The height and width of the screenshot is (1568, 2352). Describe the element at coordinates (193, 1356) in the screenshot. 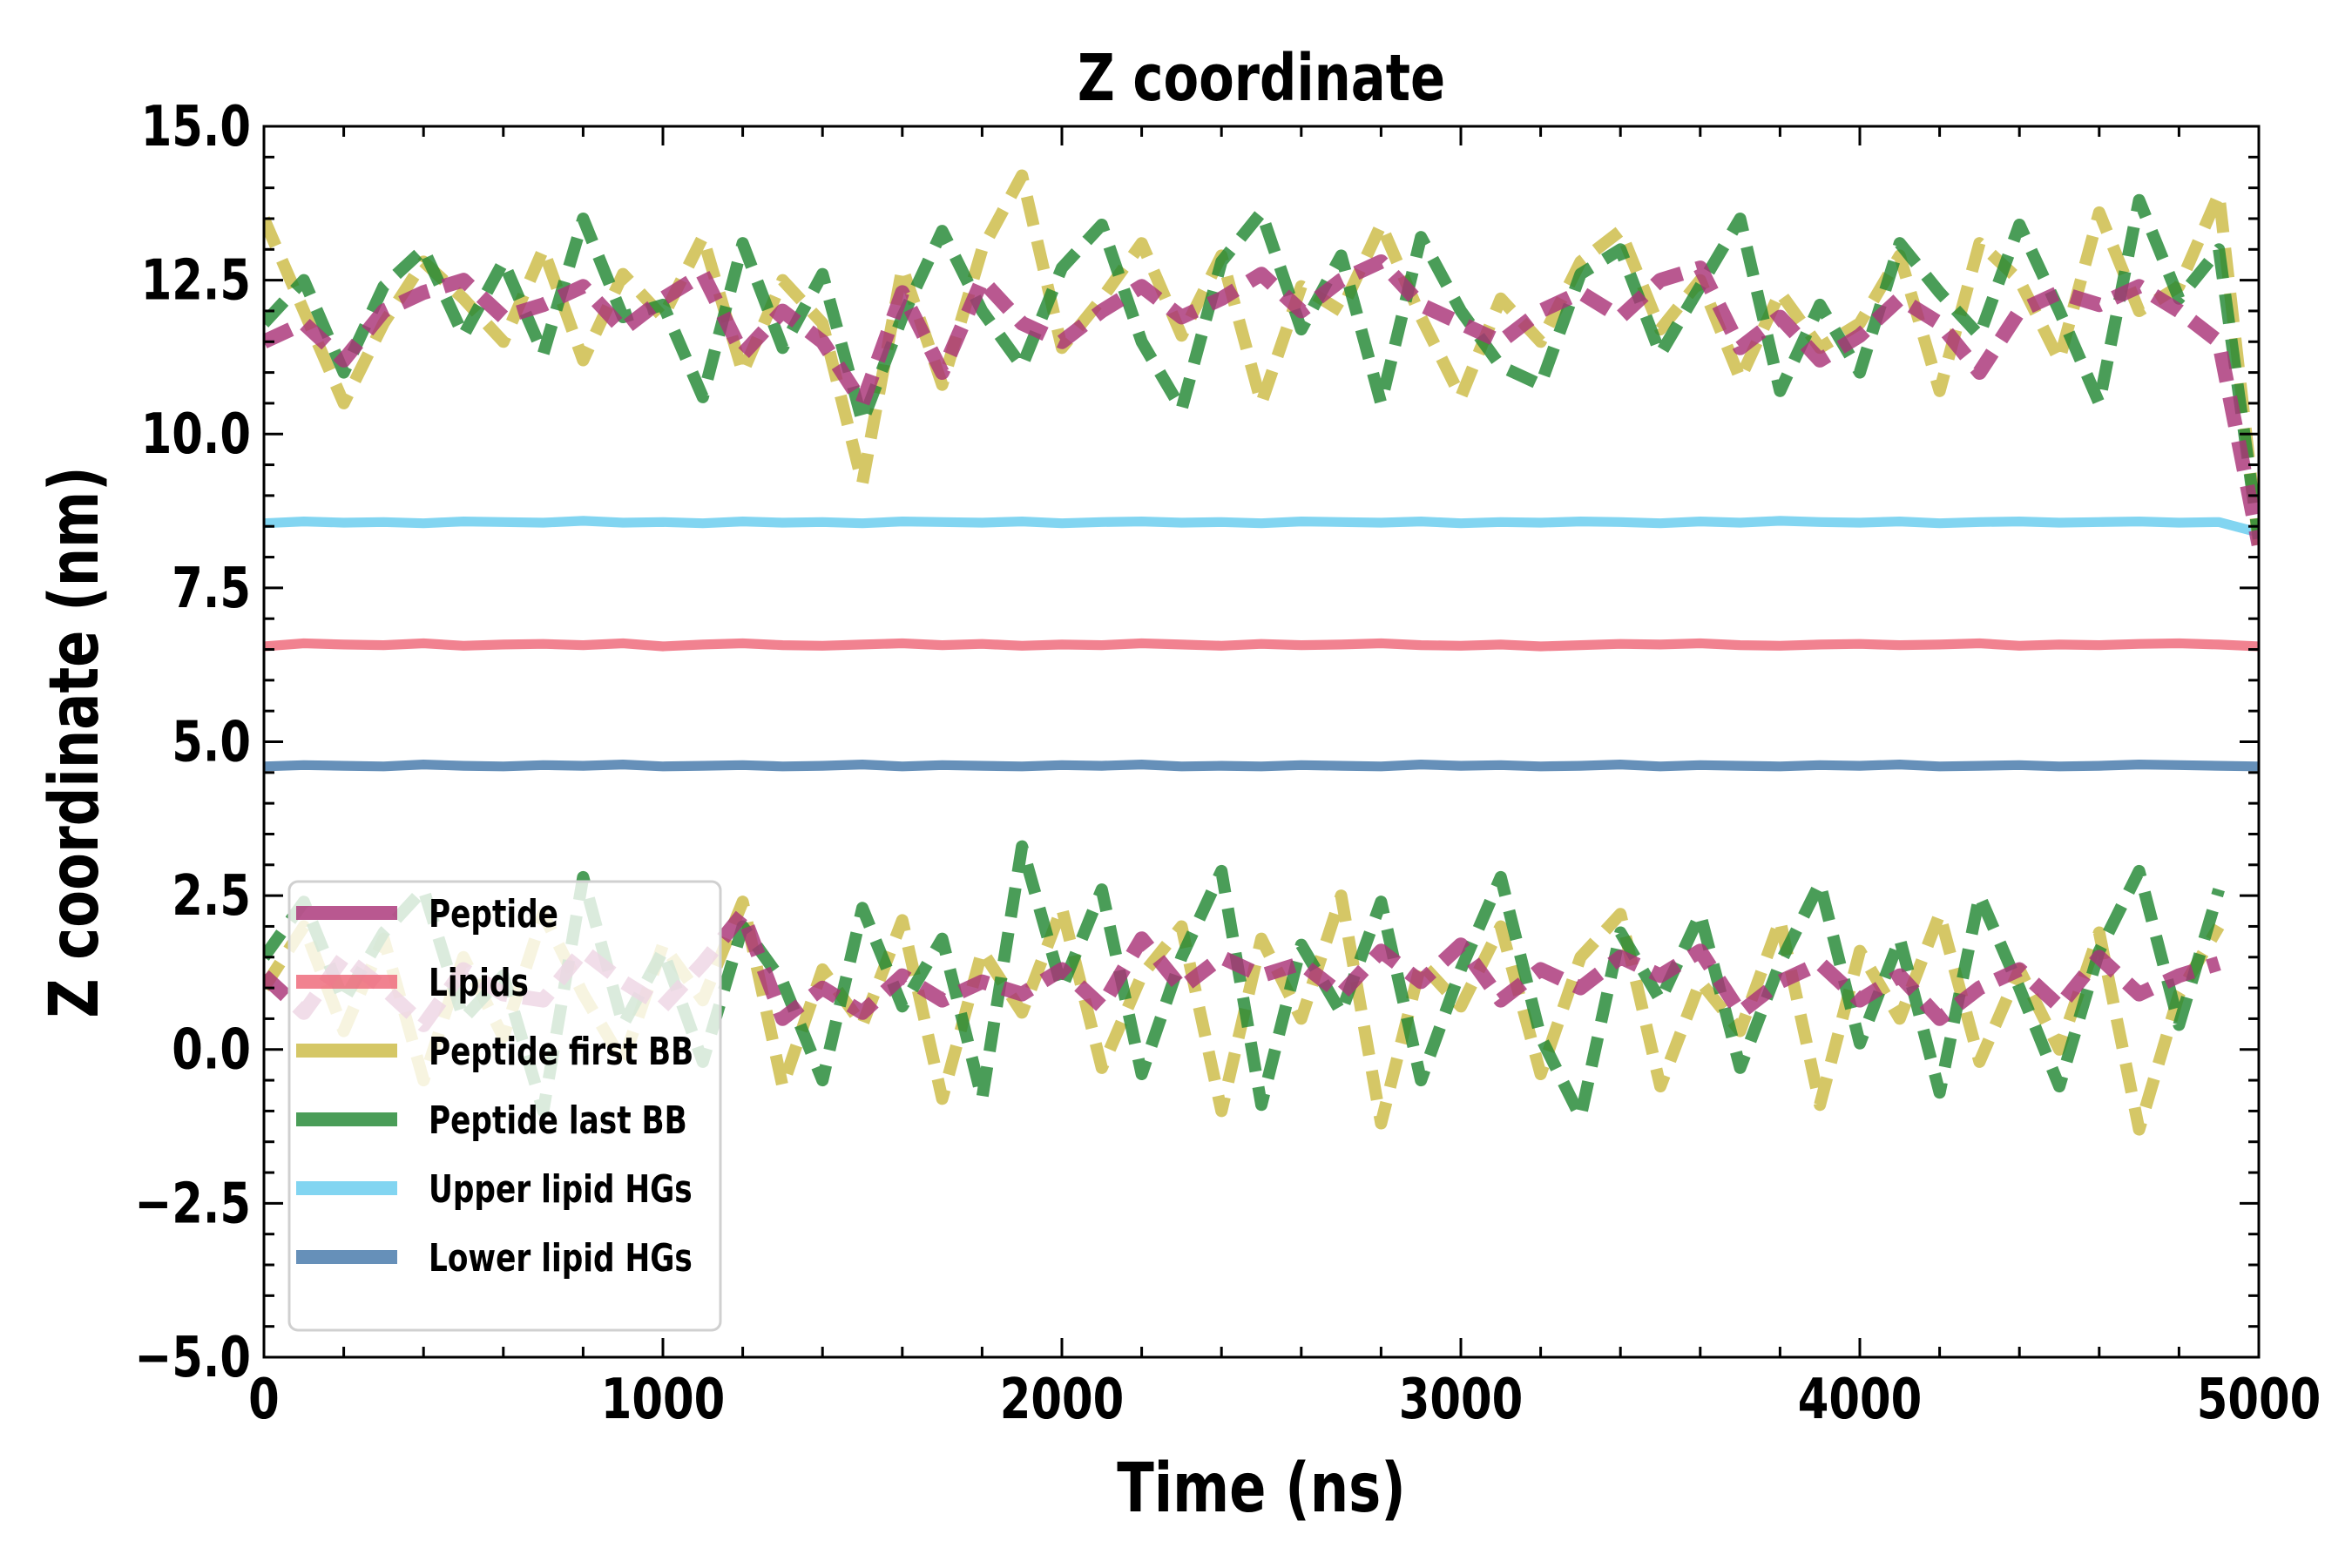

I see `y-tick-label: −5.0` at that location.